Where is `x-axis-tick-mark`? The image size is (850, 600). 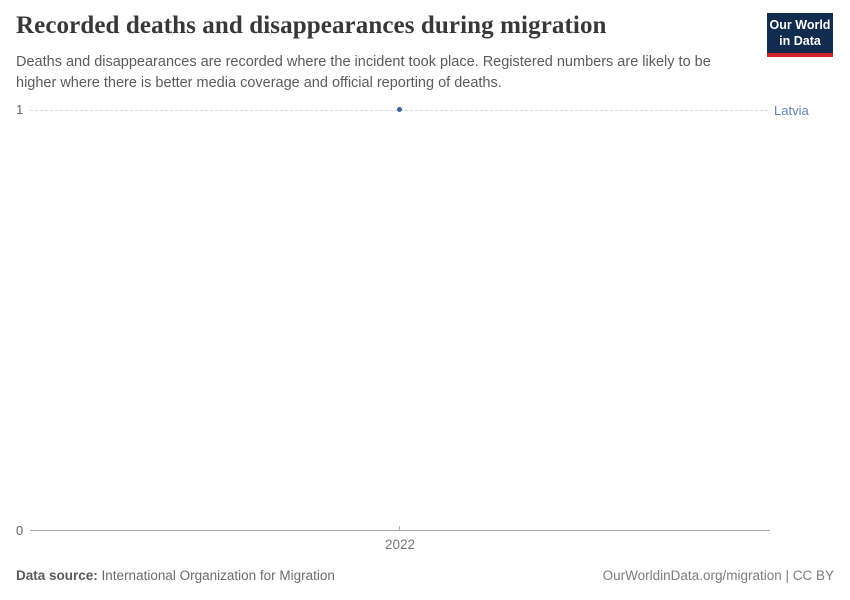
x-axis-tick-mark is located at coordinates (399, 528).